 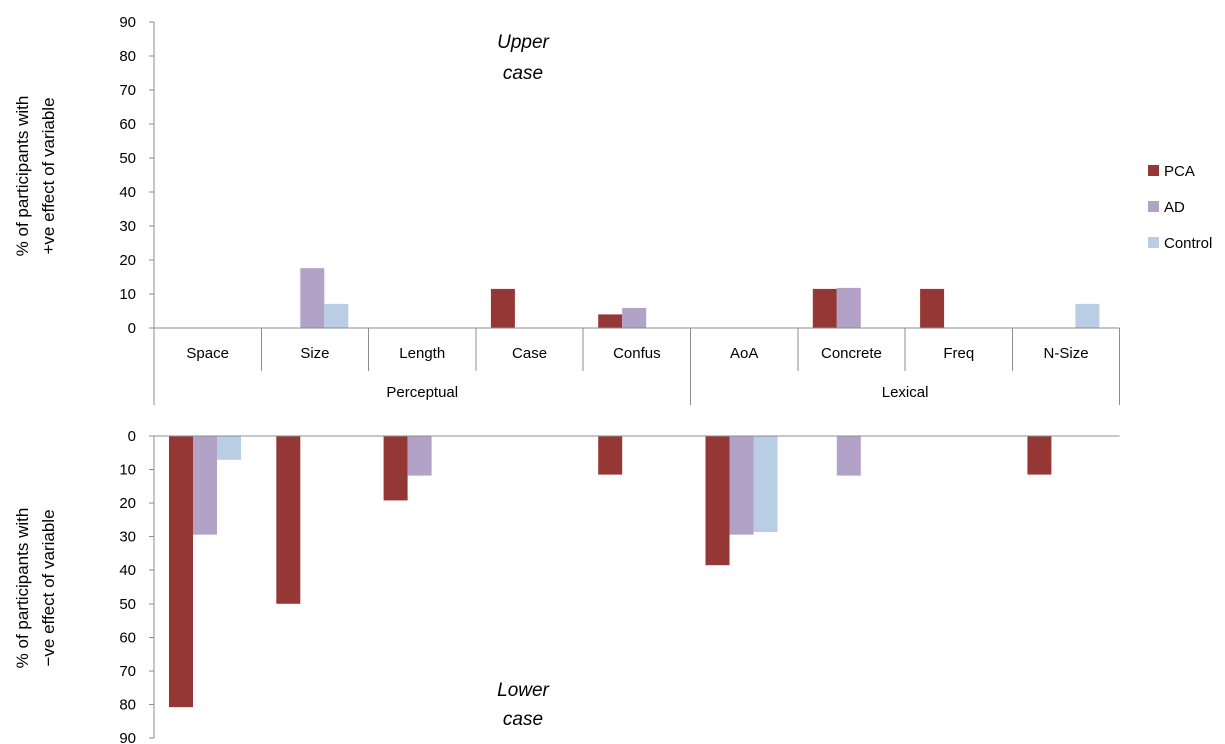 What do you see at coordinates (717, 501) in the screenshot?
I see `bar-pca-aoa` at bounding box center [717, 501].